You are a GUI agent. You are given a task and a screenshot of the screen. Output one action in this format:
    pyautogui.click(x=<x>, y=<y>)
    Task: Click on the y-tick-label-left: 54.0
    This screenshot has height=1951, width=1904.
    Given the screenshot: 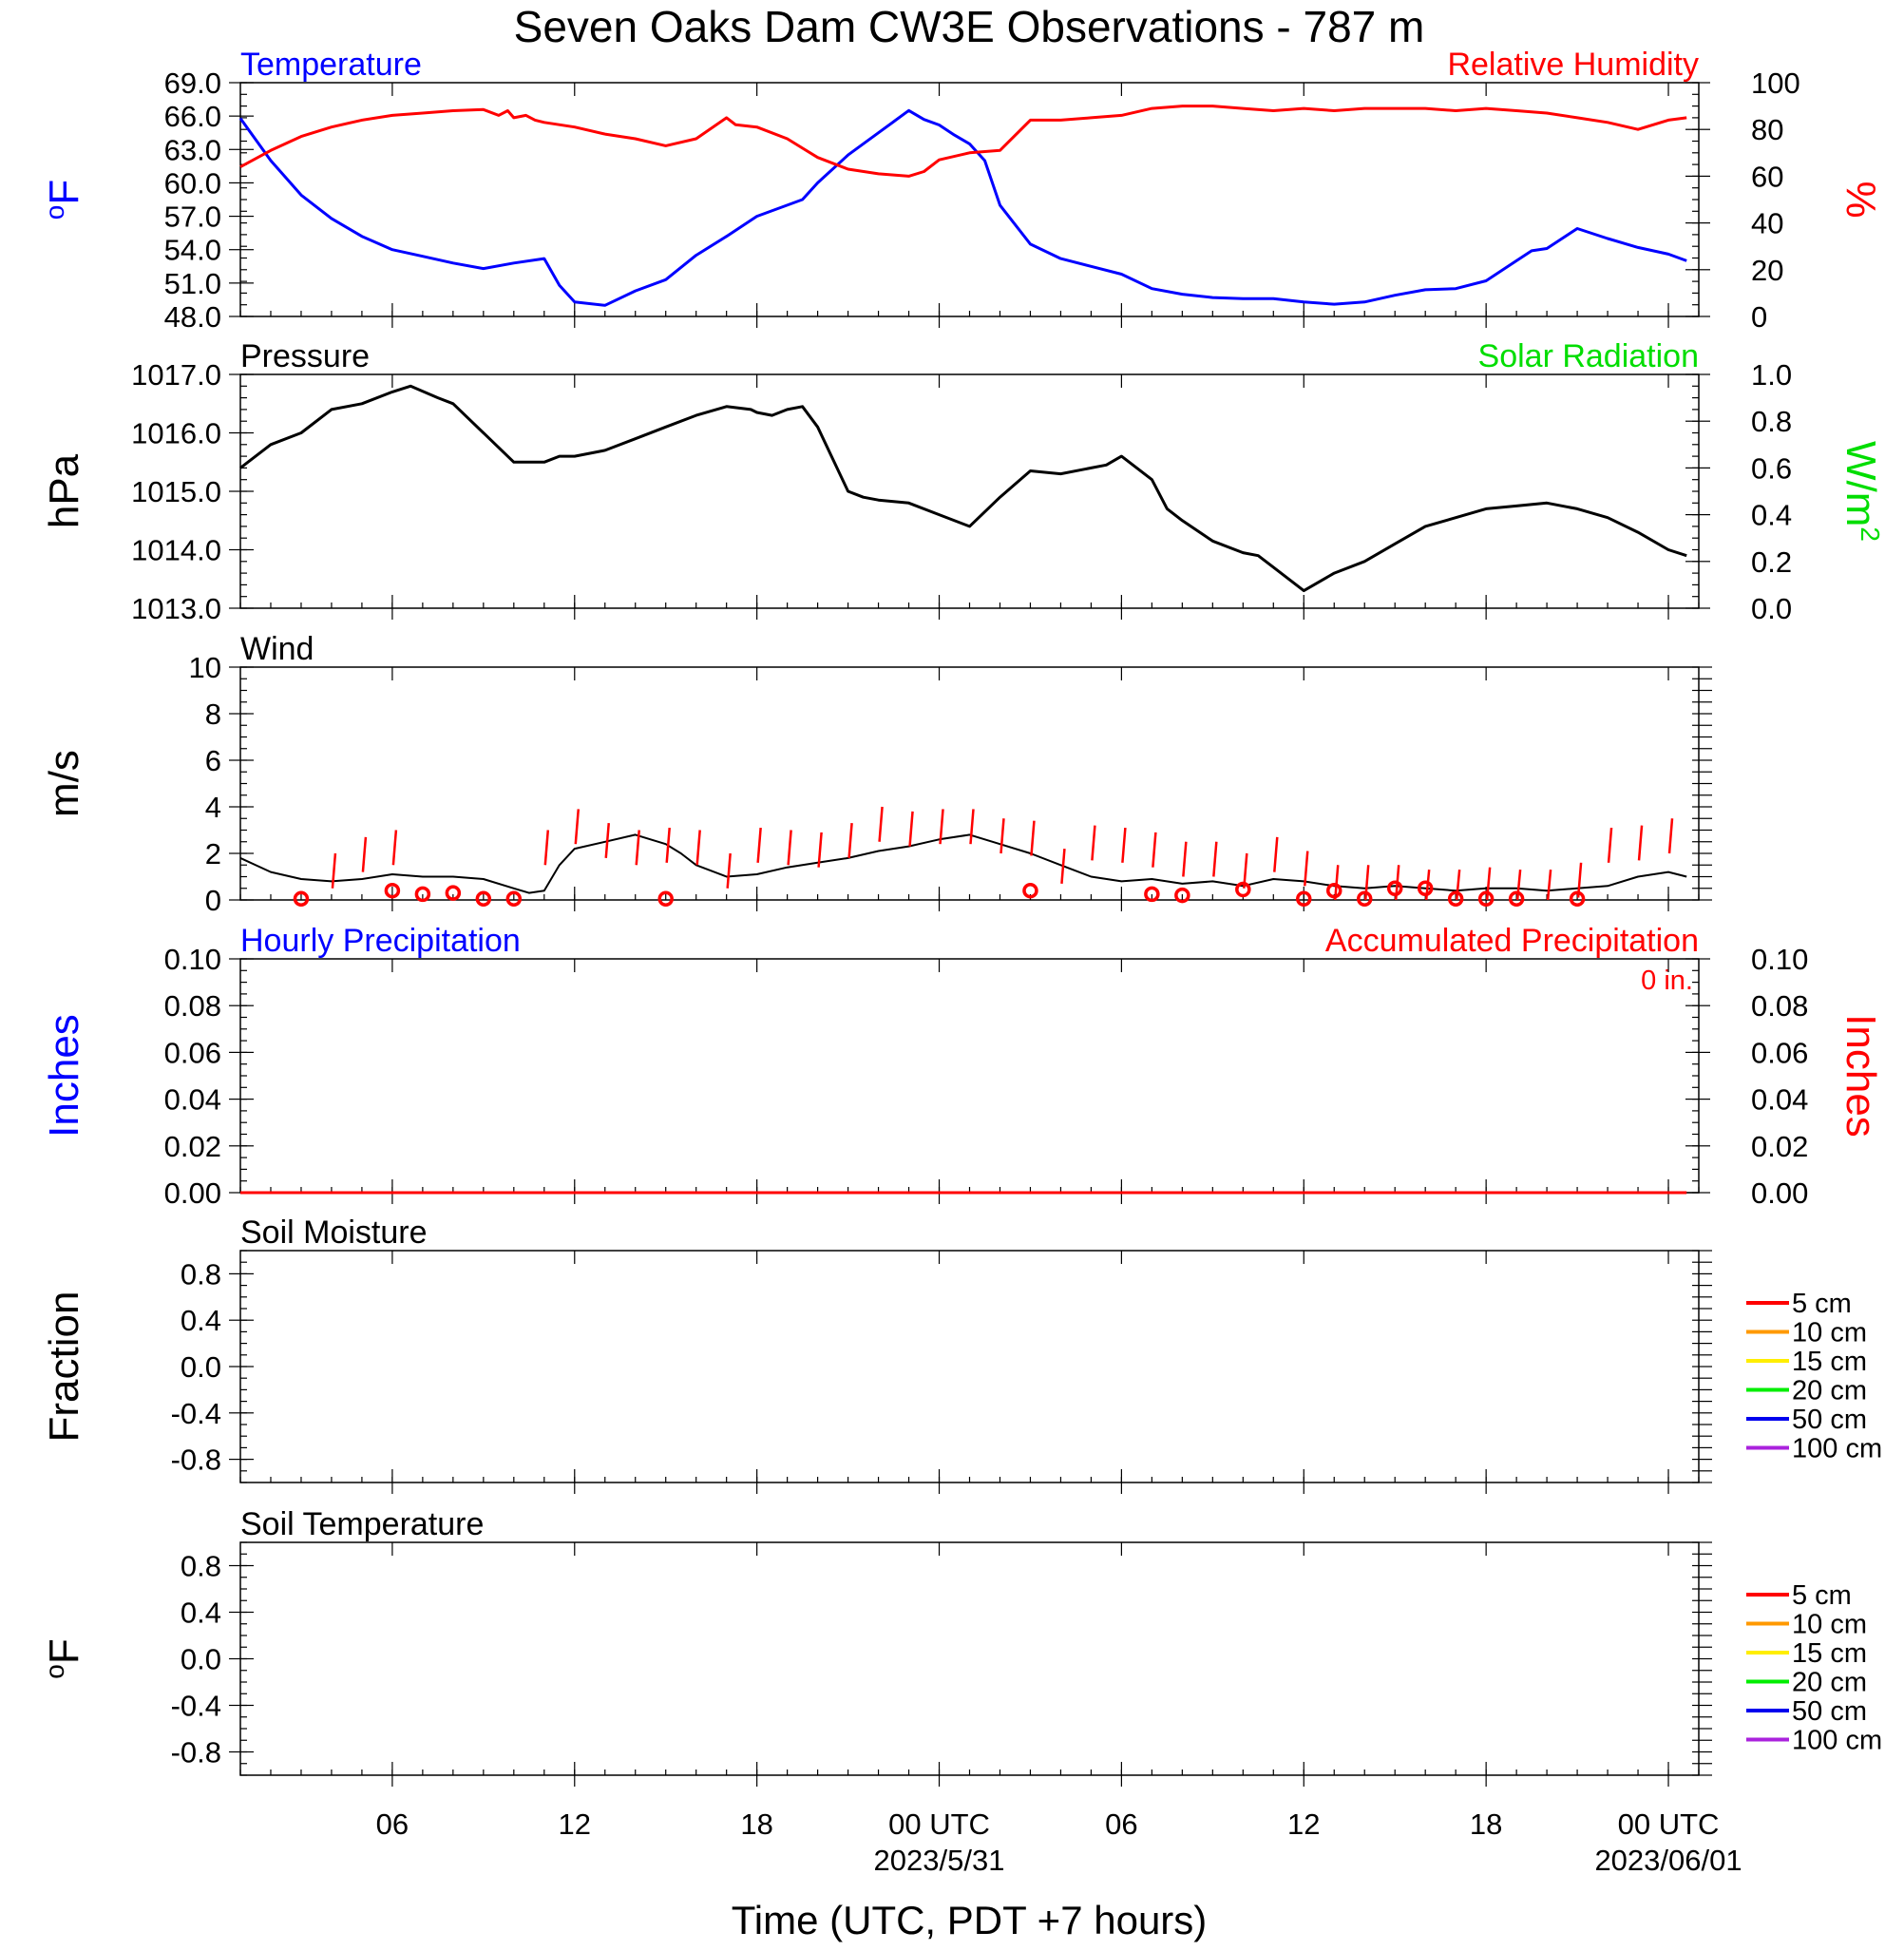 What is the action you would take?
    pyautogui.click(x=193, y=250)
    